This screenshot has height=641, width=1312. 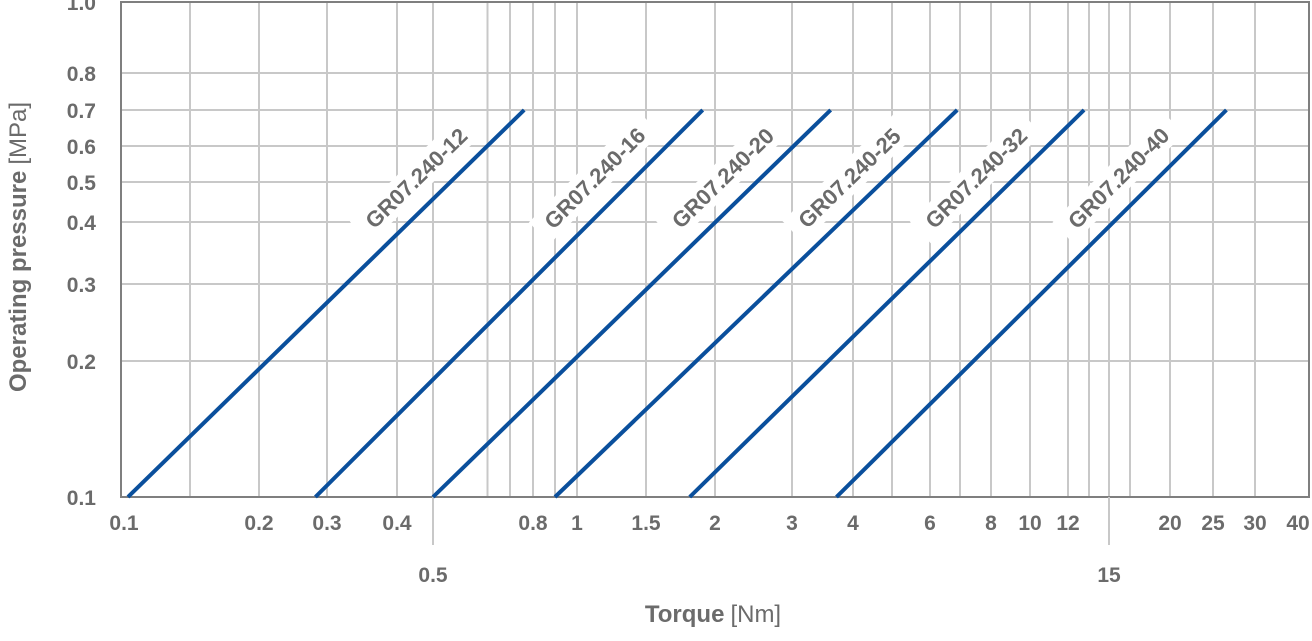 What do you see at coordinates (713, 614) in the screenshot?
I see `x-axis-title: Torque [Nm]` at bounding box center [713, 614].